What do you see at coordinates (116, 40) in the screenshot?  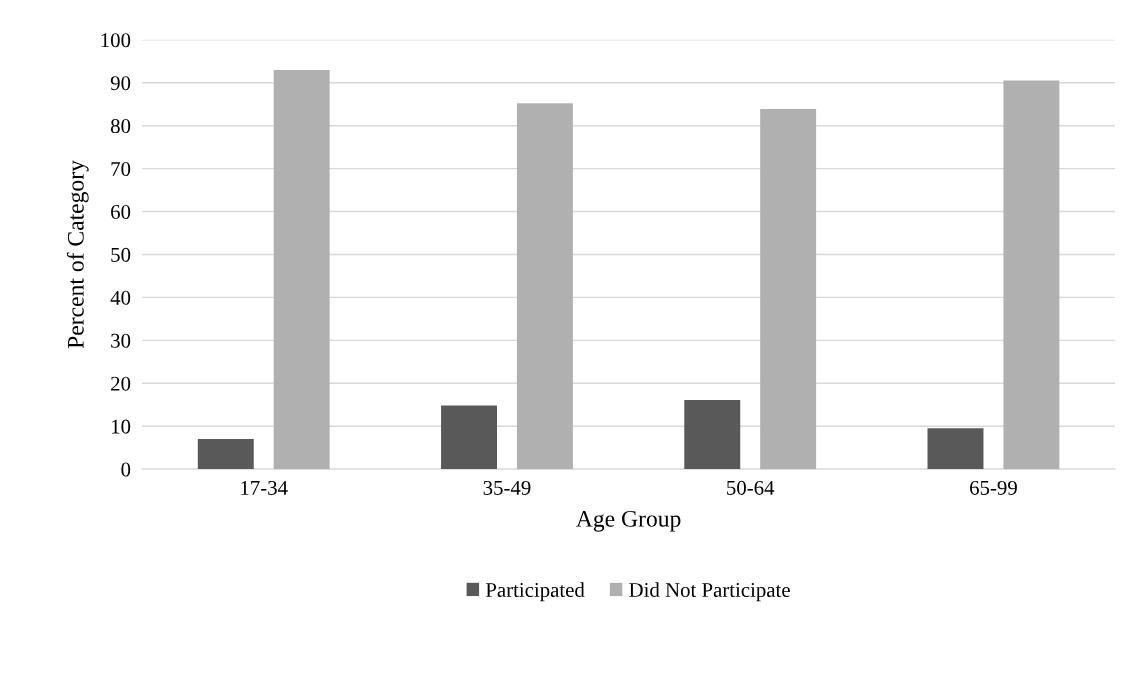 I see `y-tick-label: 100` at bounding box center [116, 40].